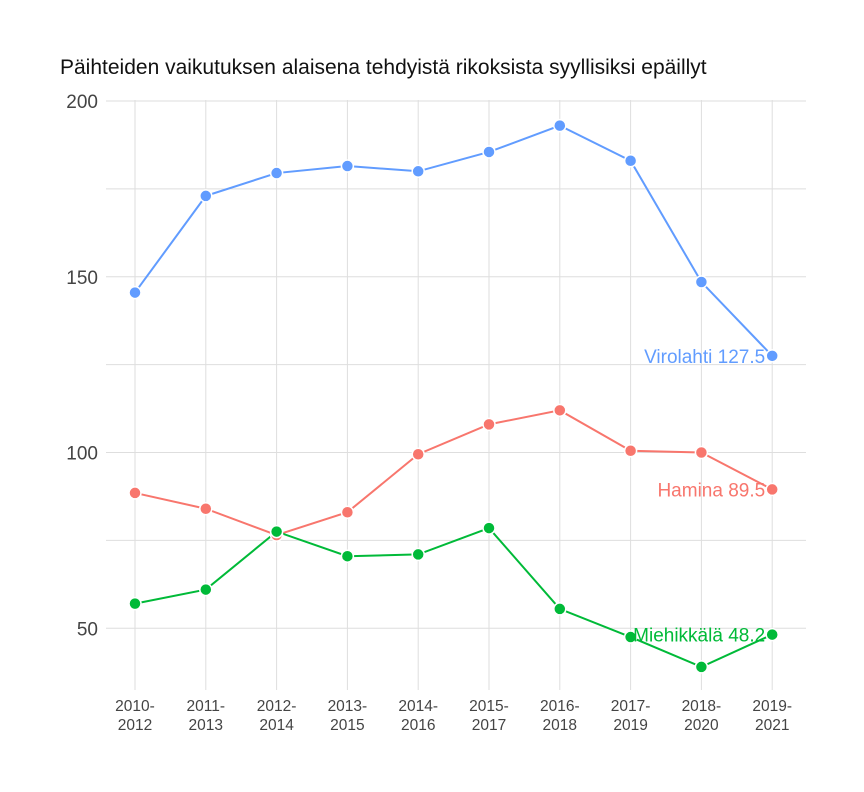 Image resolution: width=864 pixels, height=792 pixels. I want to click on x-tick-label: 2013, so click(206, 725).